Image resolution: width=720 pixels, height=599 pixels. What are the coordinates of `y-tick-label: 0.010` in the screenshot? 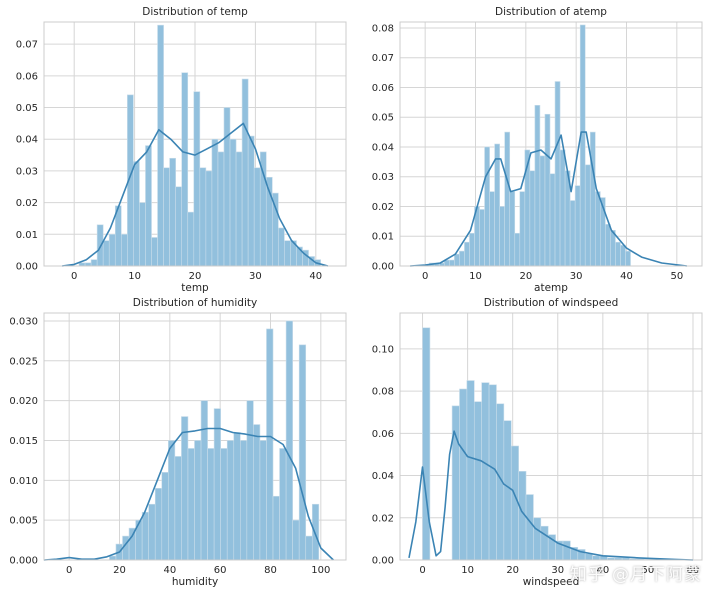 It's located at (23, 481).